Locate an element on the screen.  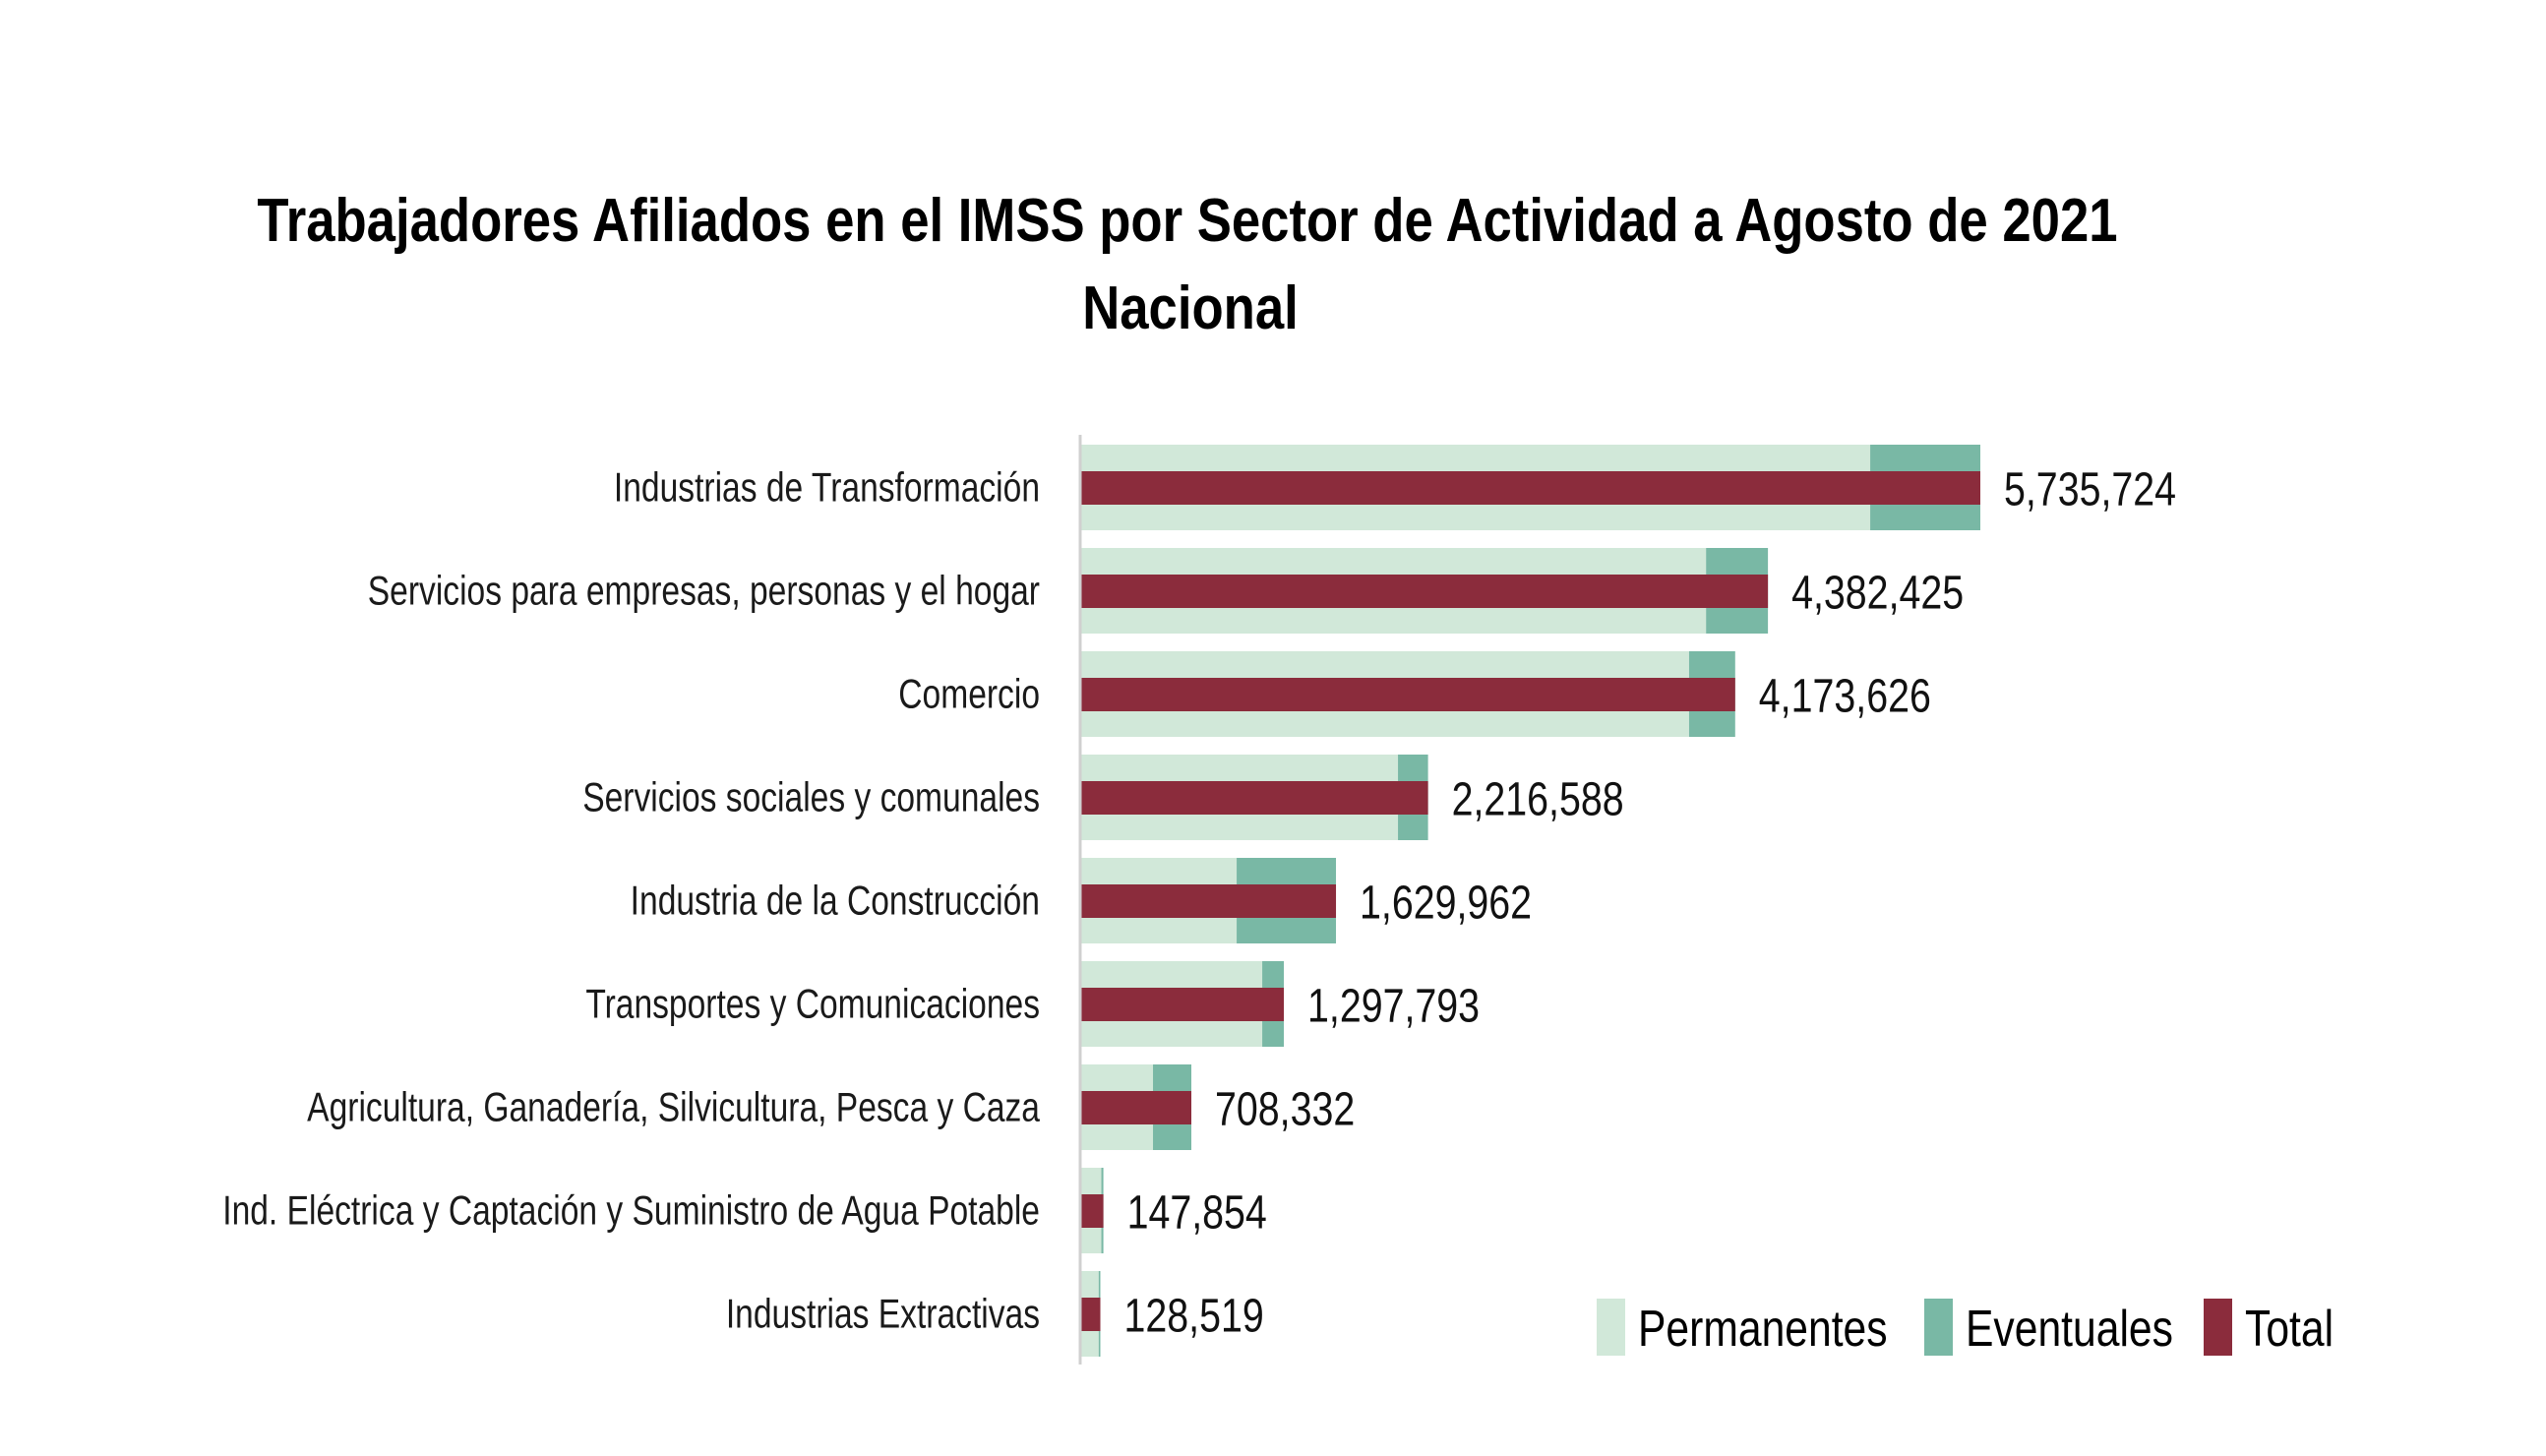
data-label-total: 4,382,425 is located at coordinates (1878, 593).